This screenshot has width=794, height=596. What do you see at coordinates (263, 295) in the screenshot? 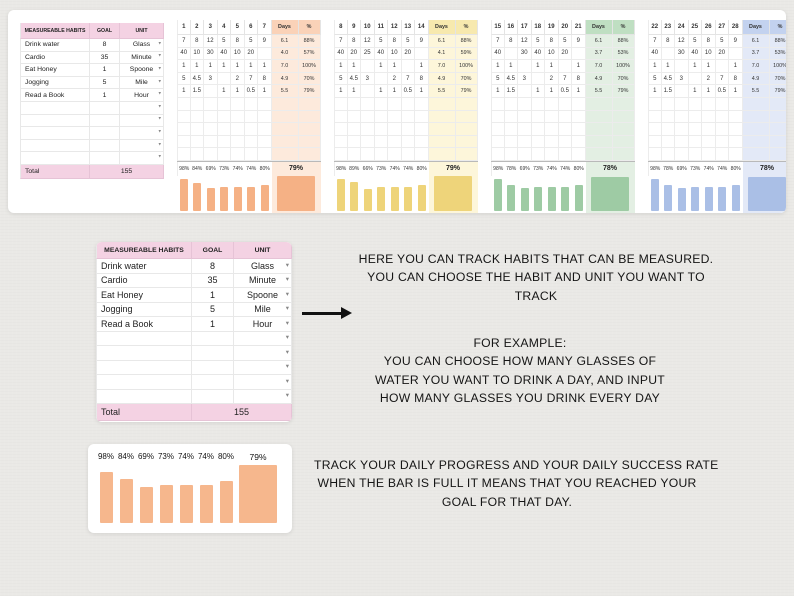
I see `unit-dropdown-cell: Spoone ▾` at bounding box center [263, 295].